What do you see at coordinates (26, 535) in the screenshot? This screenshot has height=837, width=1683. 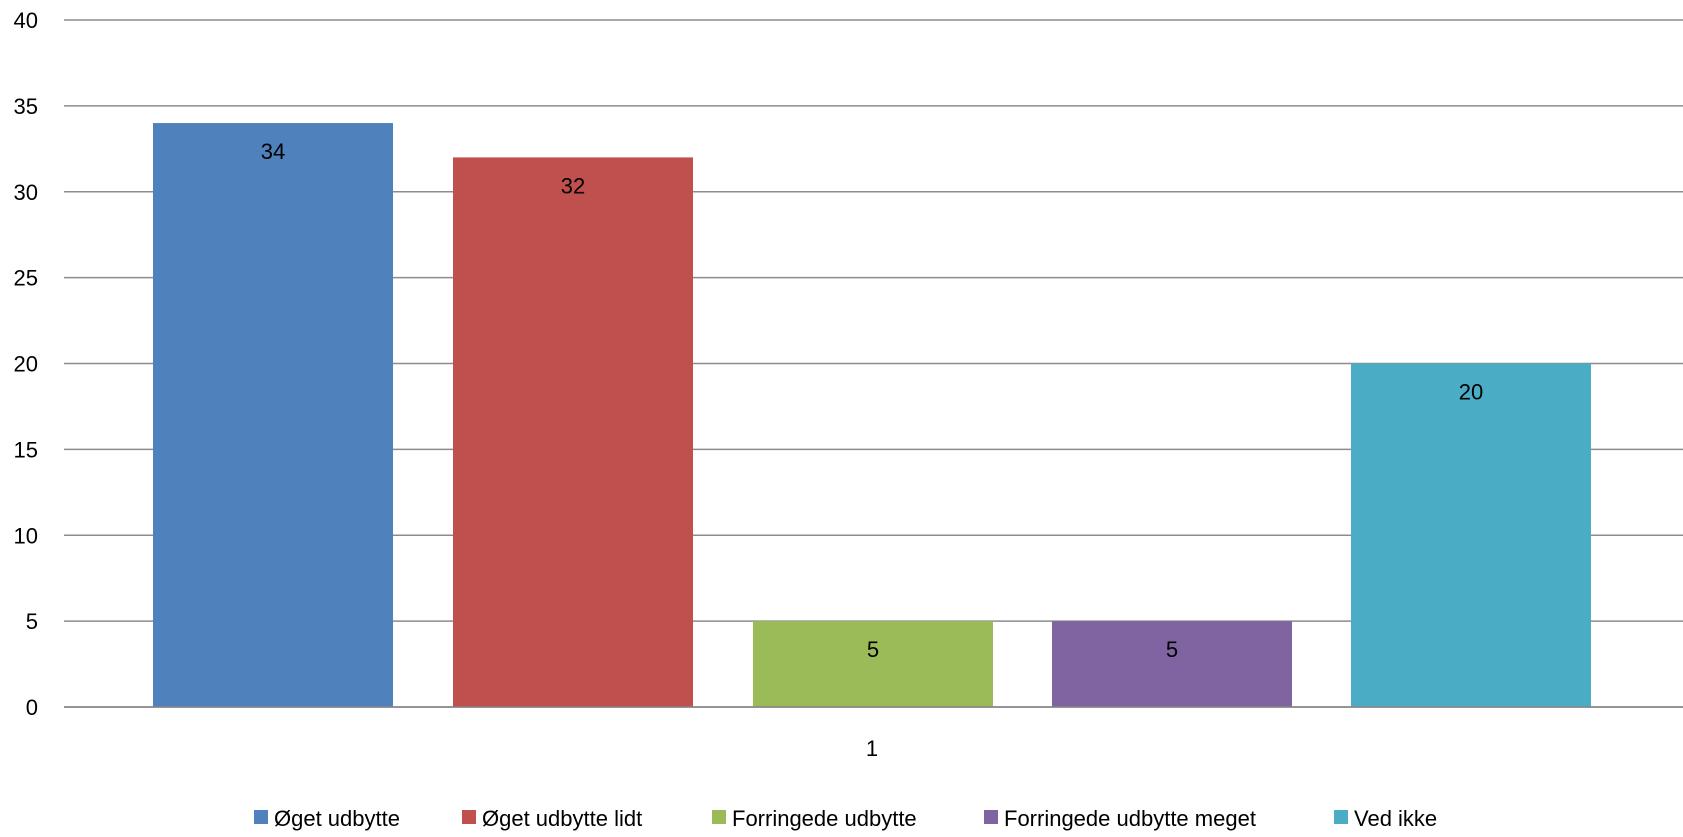 I see `y-tick-label: 10` at bounding box center [26, 535].